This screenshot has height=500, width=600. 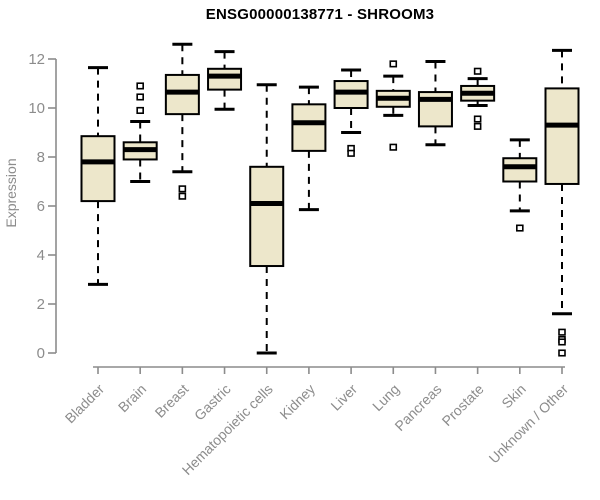 I want to click on x-axis-label-pancreas: Pancreas, so click(x=417, y=407).